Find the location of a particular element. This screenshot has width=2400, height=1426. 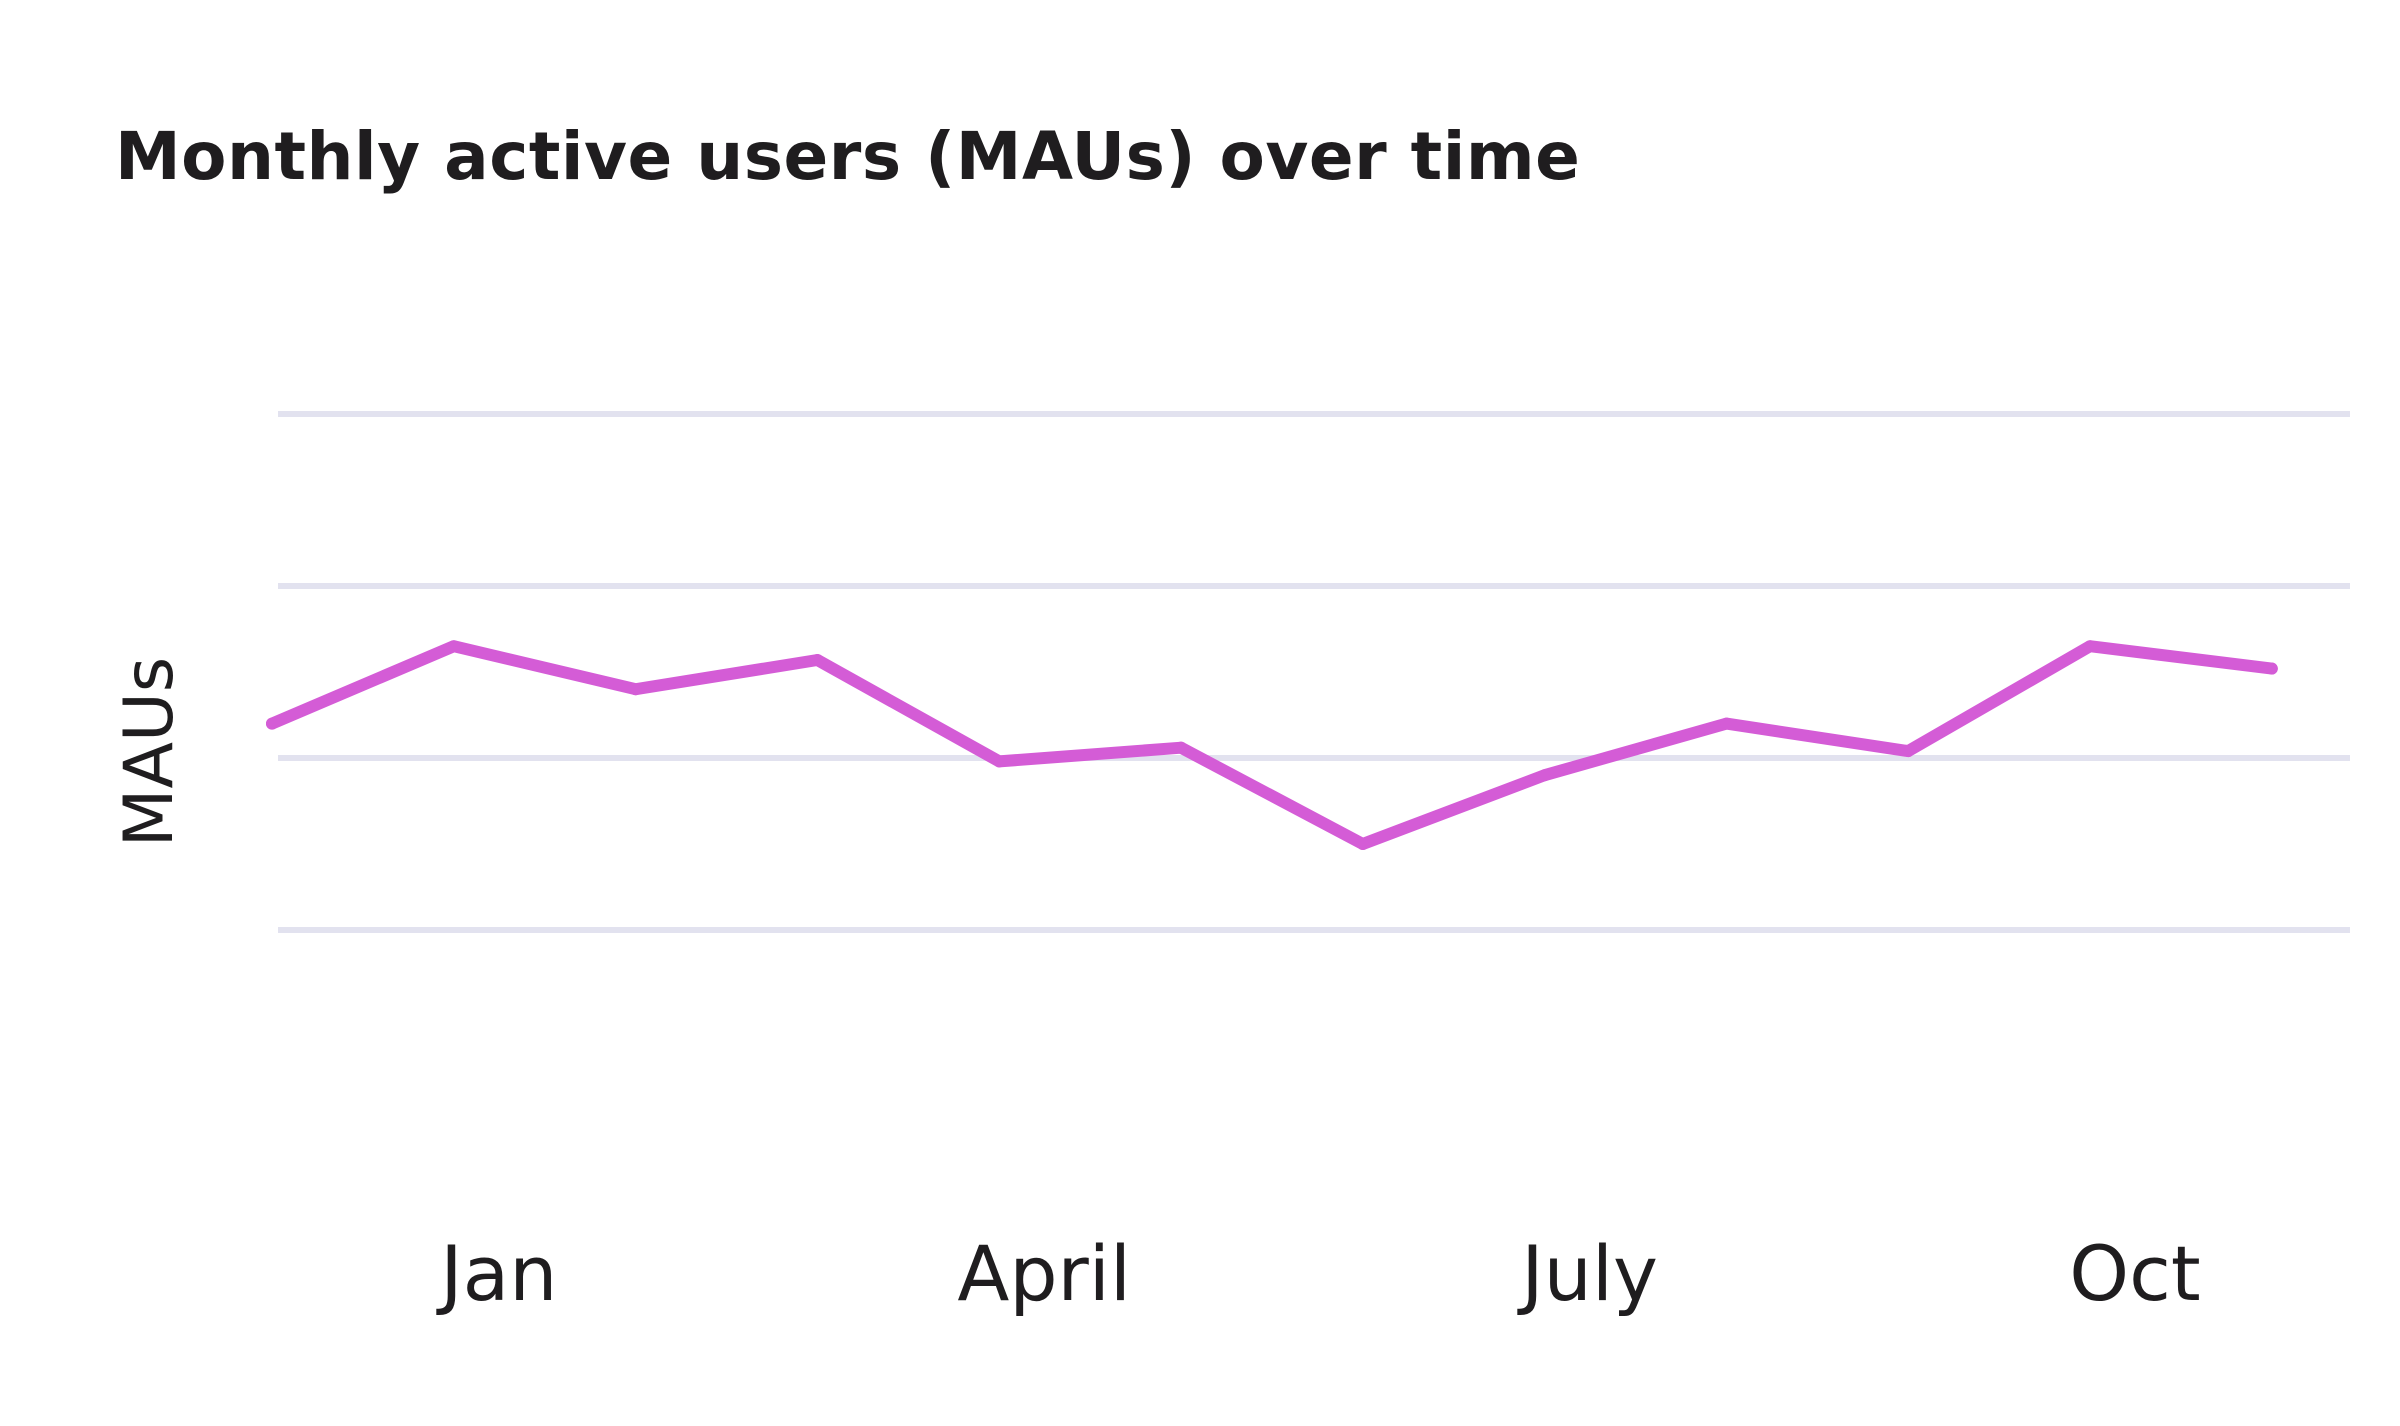

data-point-sep is located at coordinates (1908, 751).